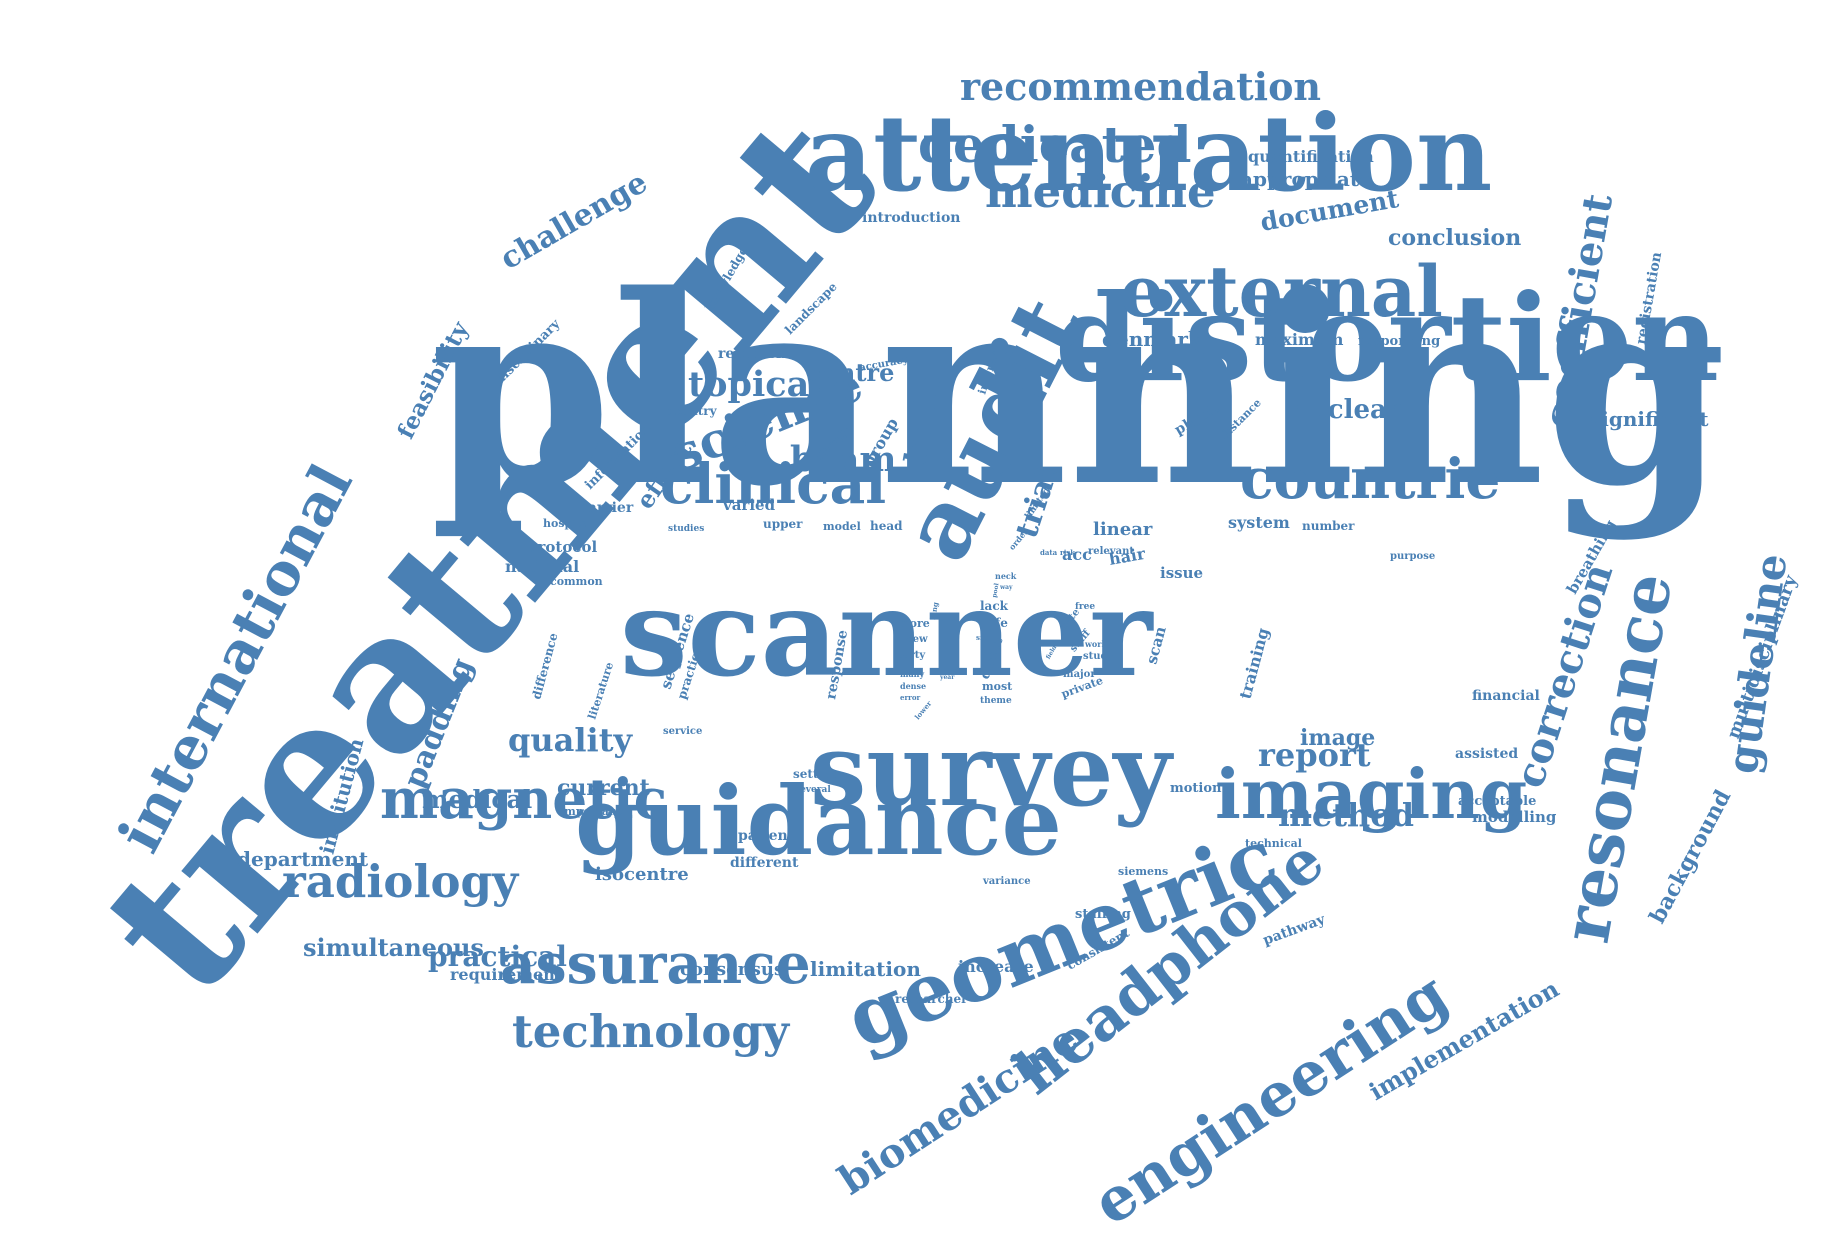 The width and height of the screenshot is (1845, 1239). What do you see at coordinates (562, 547) in the screenshot?
I see `word-protocol: protocol` at bounding box center [562, 547].